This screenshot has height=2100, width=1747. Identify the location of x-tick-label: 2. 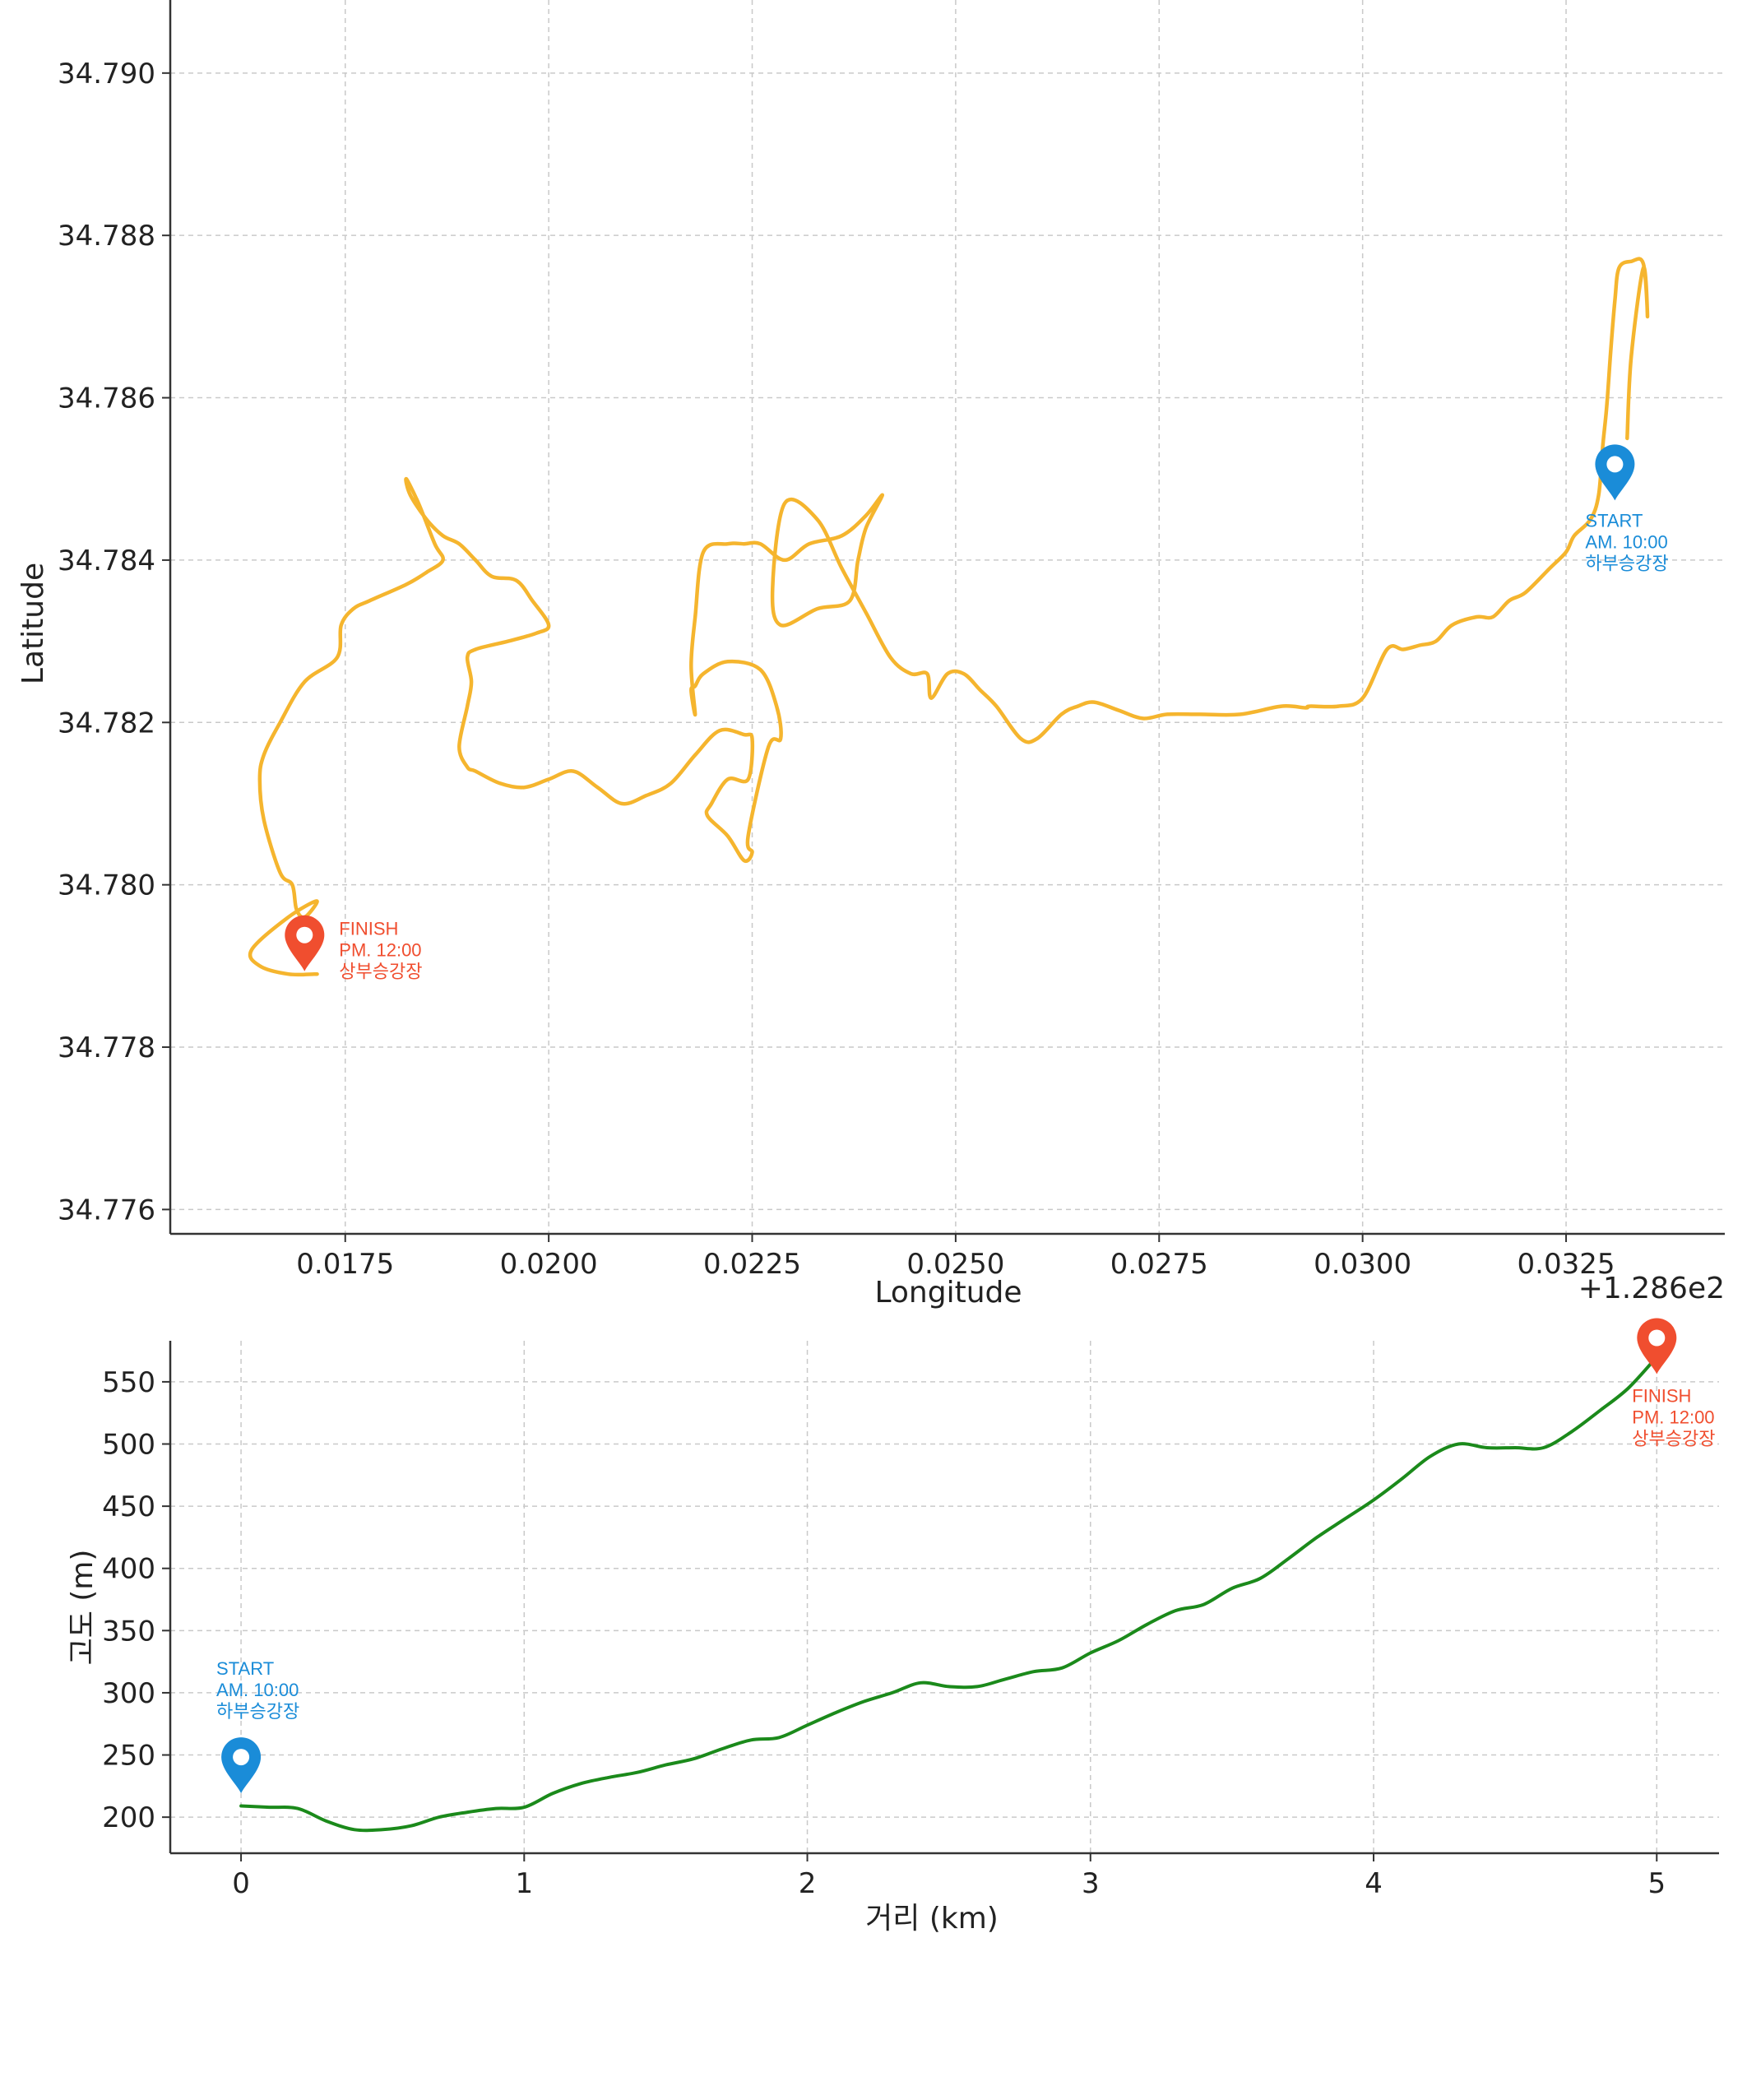
(808, 1883).